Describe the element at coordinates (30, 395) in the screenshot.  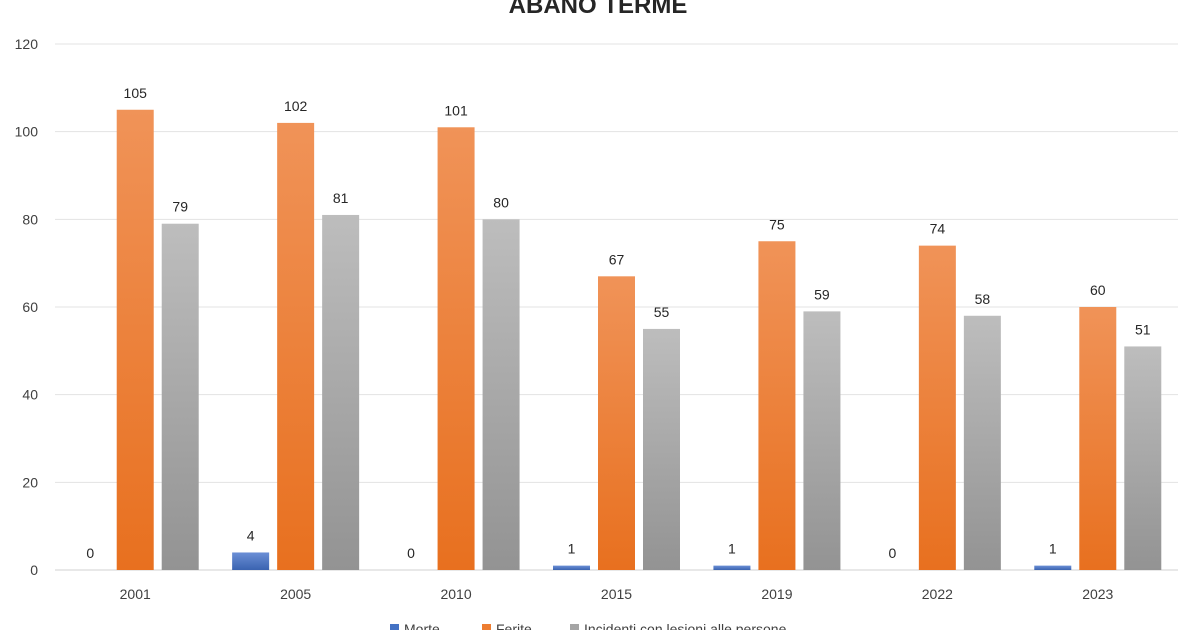
I see `y-tick-label: 40` at that location.